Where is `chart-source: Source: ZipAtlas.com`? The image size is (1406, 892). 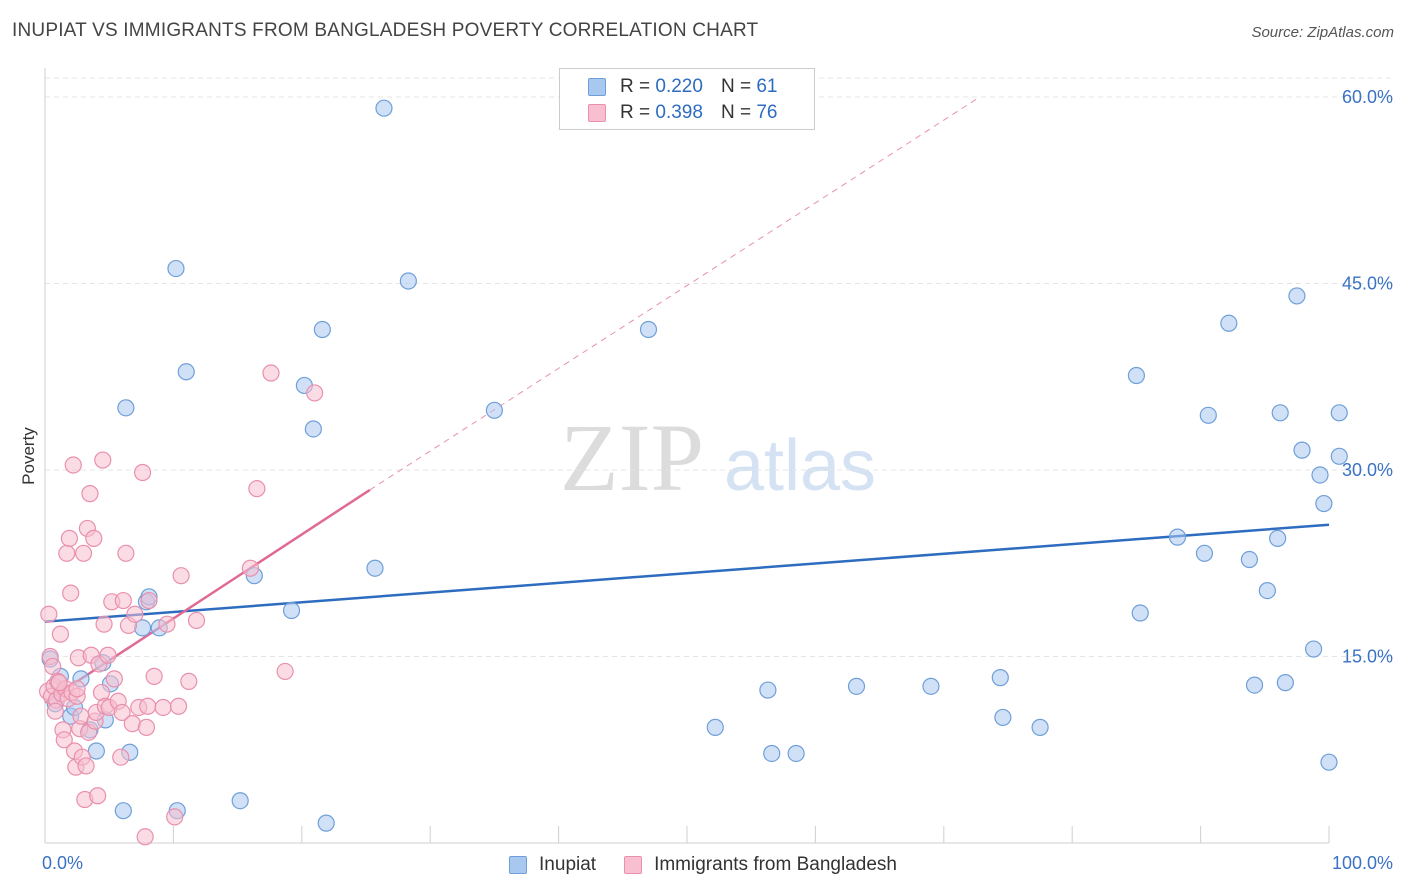 chart-source: Source: ZipAtlas.com is located at coordinates (1322, 32).